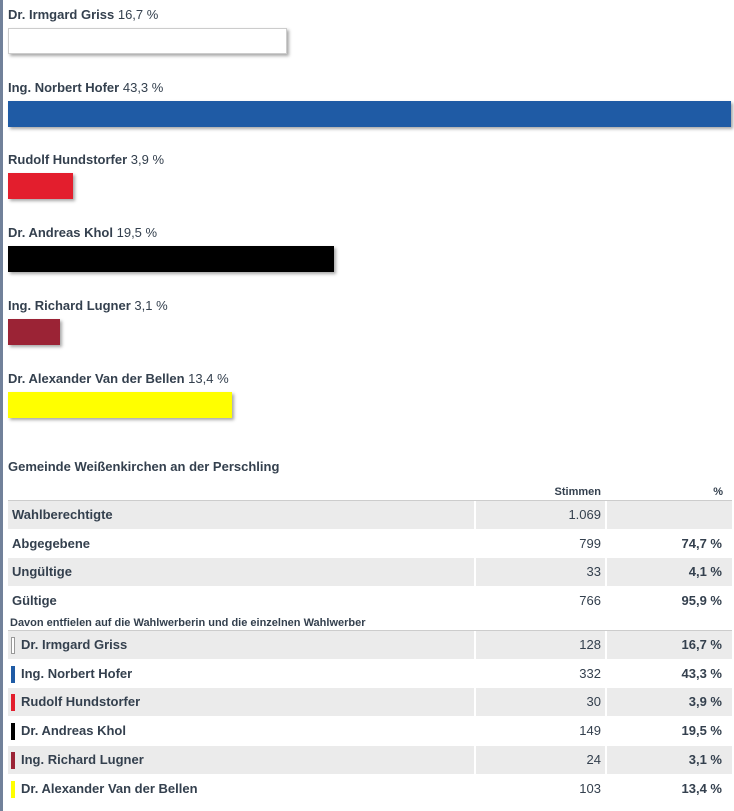 The image size is (734, 811). What do you see at coordinates (1, 405) in the screenshot?
I see `left-rule` at bounding box center [1, 405].